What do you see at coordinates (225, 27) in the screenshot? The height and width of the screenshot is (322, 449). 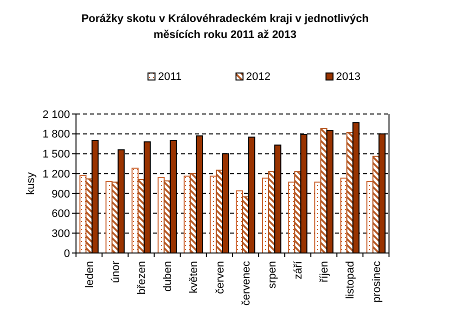 I see `chart-title: Porážky skotu v Královéhradeckém kraji v jednotlivých měsících roku 2011 až 2013` at bounding box center [225, 27].